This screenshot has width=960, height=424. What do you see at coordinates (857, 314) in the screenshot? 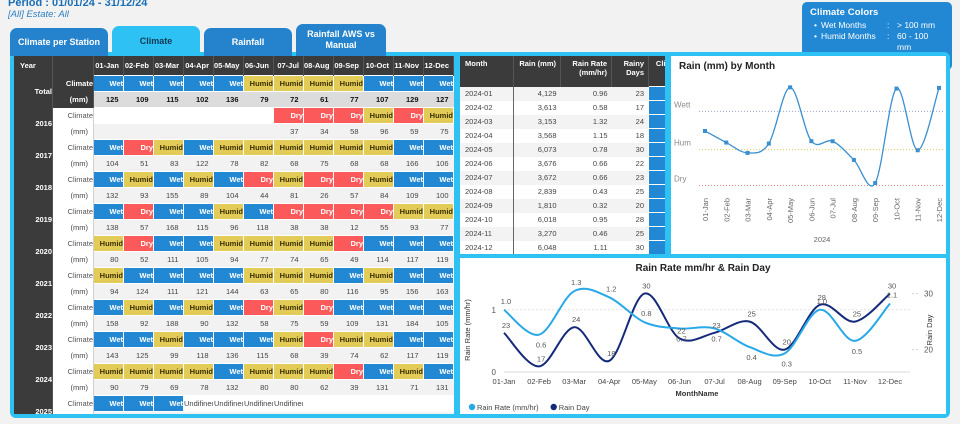
I see `data-label: 25` at bounding box center [857, 314].